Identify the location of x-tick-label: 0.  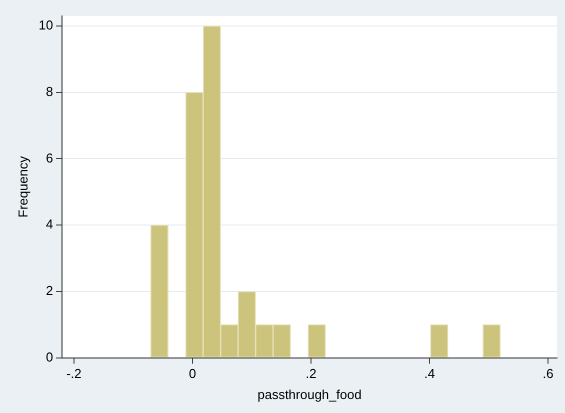
(192, 374).